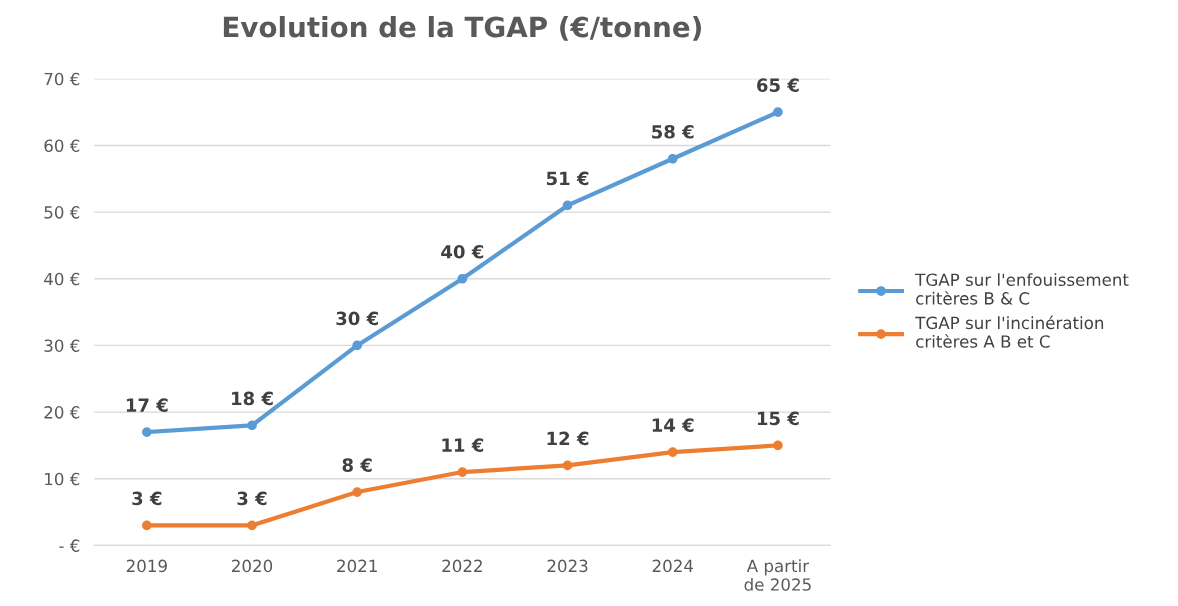 This screenshot has height=606, width=1178. I want to click on y-tick-label: 10 €, so click(62, 479).